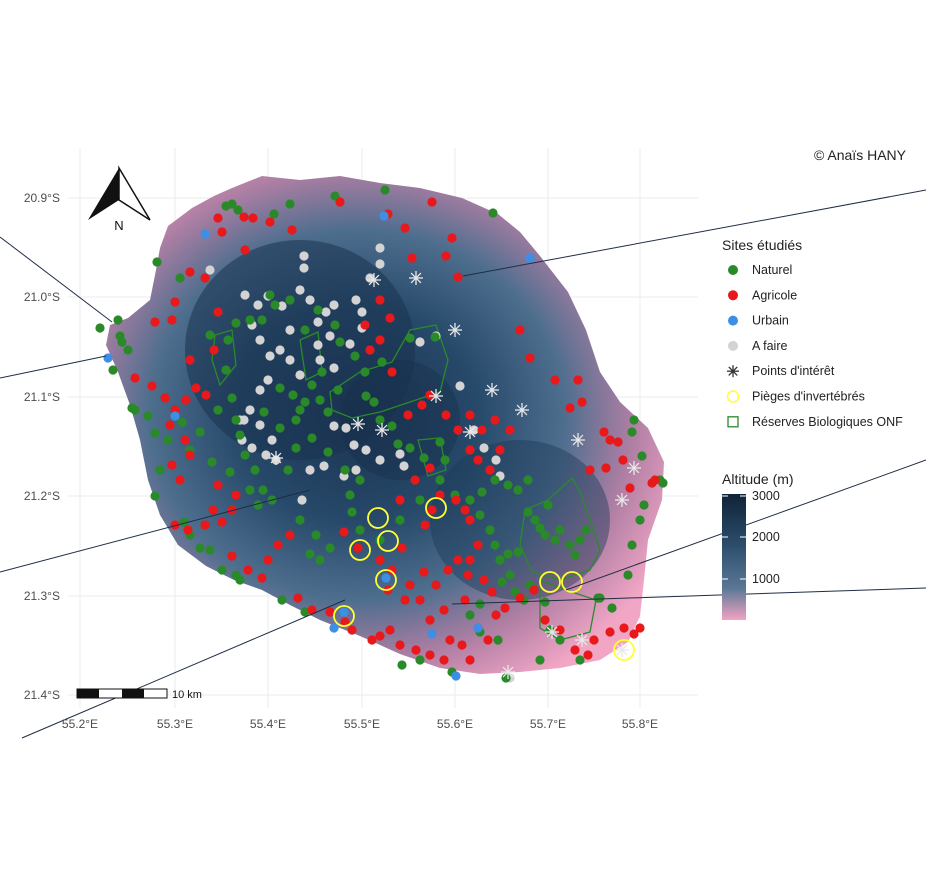  Describe the element at coordinates (42, 695) in the screenshot. I see `y-tick: 21.4°S` at that location.